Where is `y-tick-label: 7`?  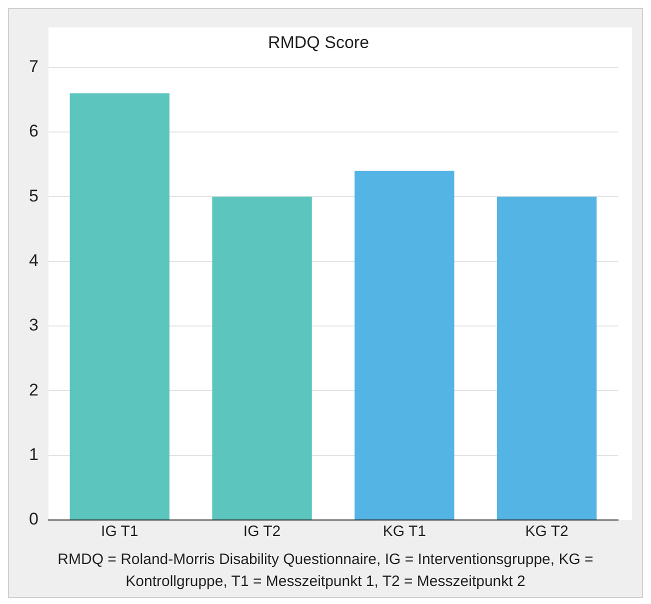
y-tick-label: 7 is located at coordinates (33, 66).